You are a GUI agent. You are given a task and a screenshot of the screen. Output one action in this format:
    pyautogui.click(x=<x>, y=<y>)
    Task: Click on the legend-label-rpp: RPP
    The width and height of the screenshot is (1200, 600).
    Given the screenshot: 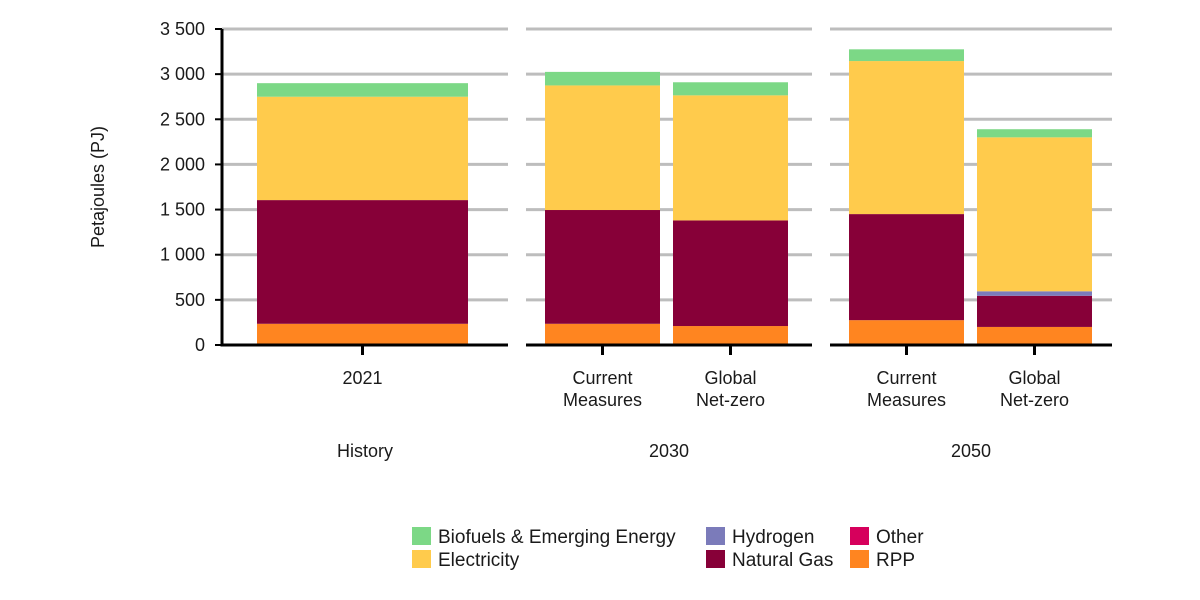 What is the action you would take?
    pyautogui.click(x=895, y=560)
    